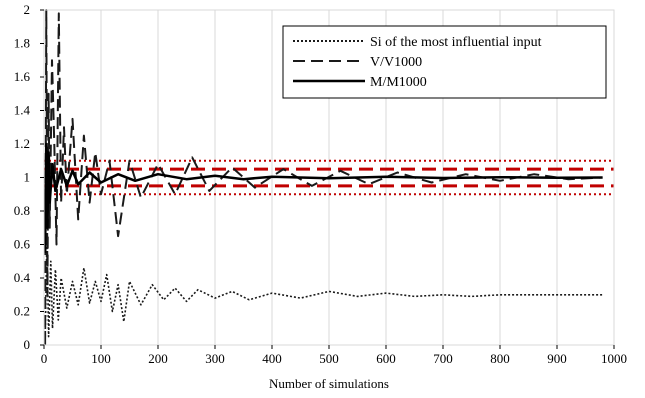 The image size is (645, 398). I want to click on y-tick-label-1: 1, so click(27, 177).